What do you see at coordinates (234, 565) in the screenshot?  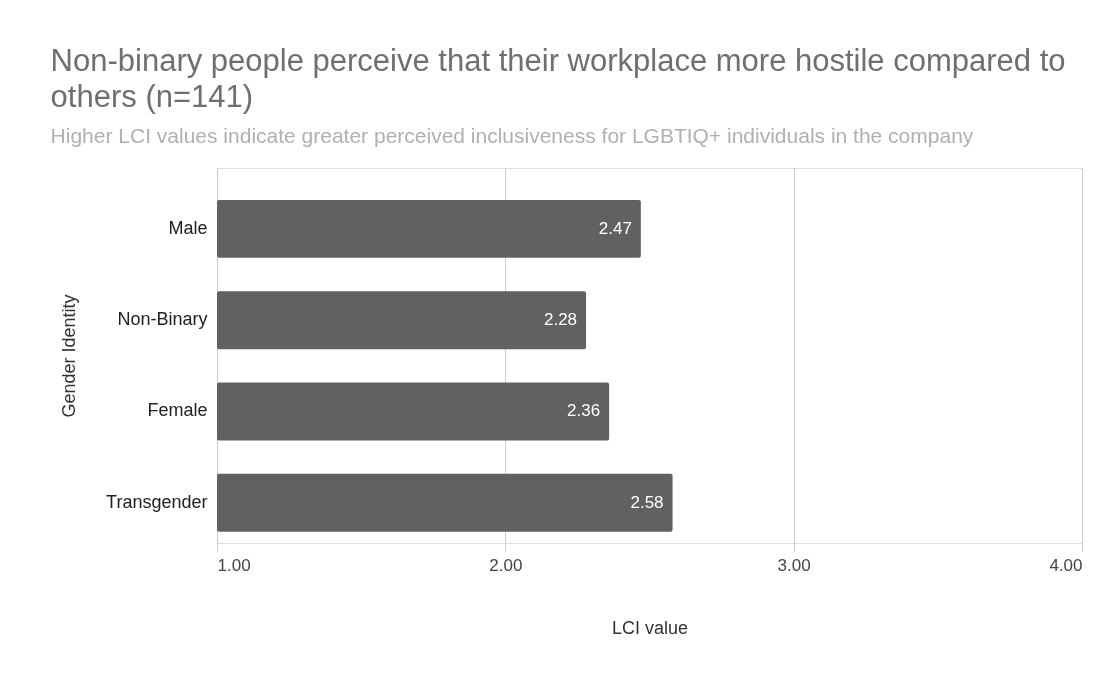 I see `x-tick-label: 1.00` at bounding box center [234, 565].